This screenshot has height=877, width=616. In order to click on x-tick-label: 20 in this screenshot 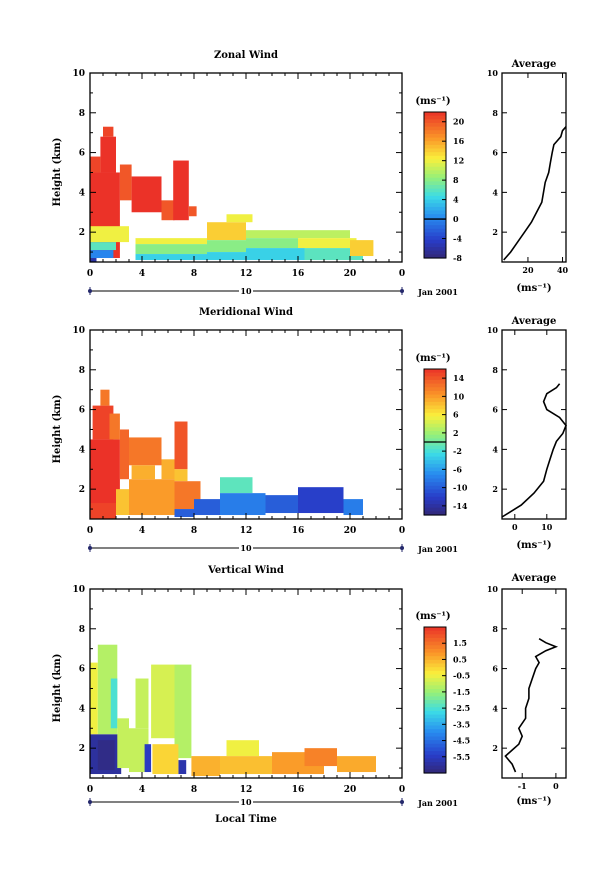, I will do `click(350, 274)`.